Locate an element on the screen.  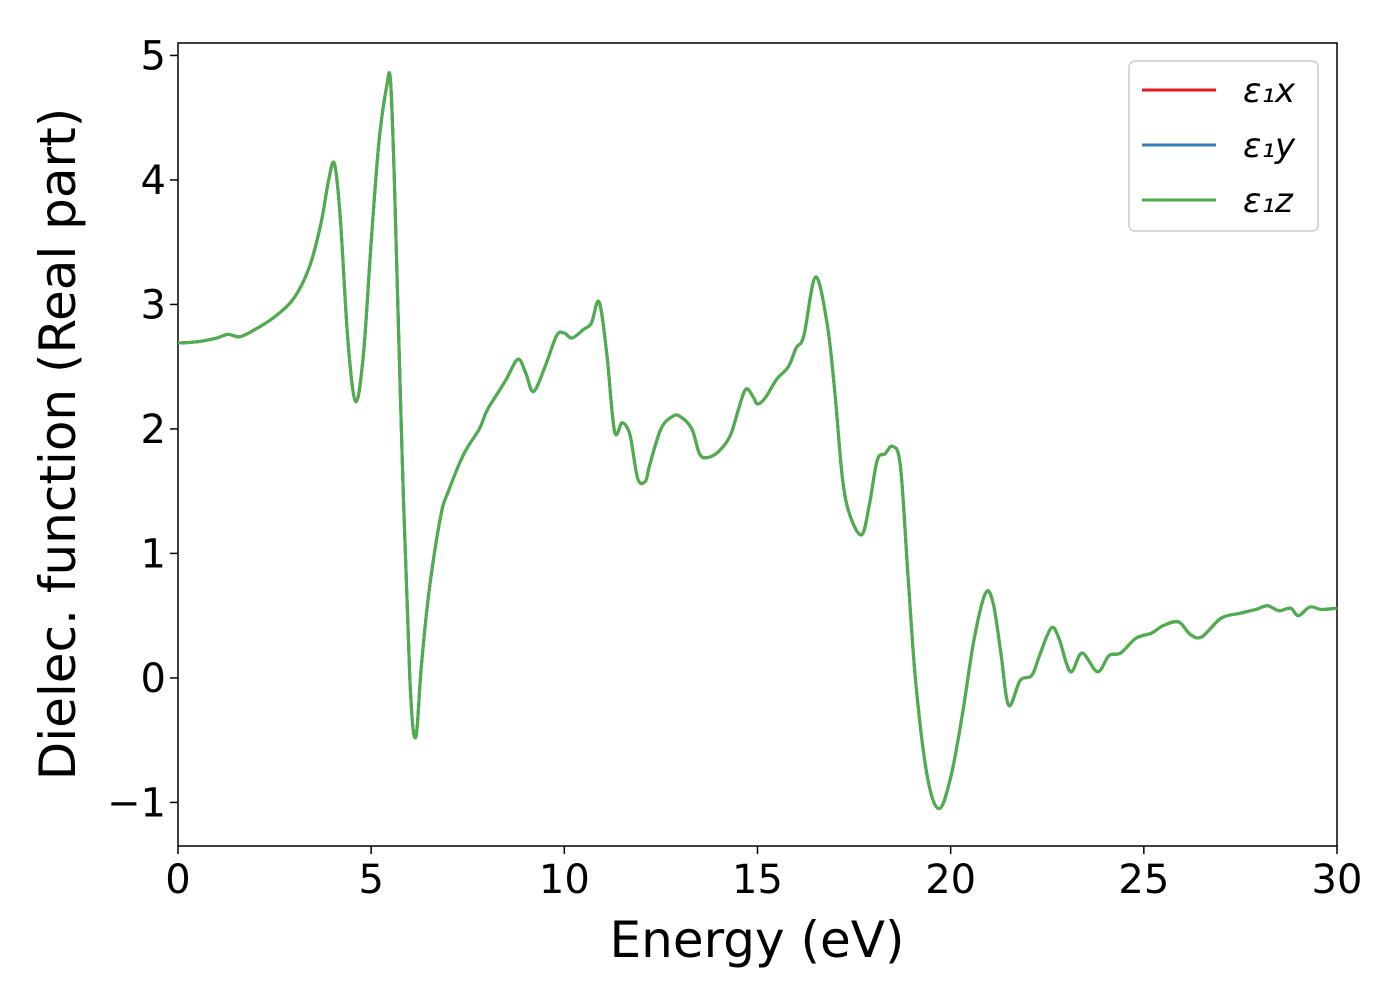
legend-box is located at coordinates (1223, 146).